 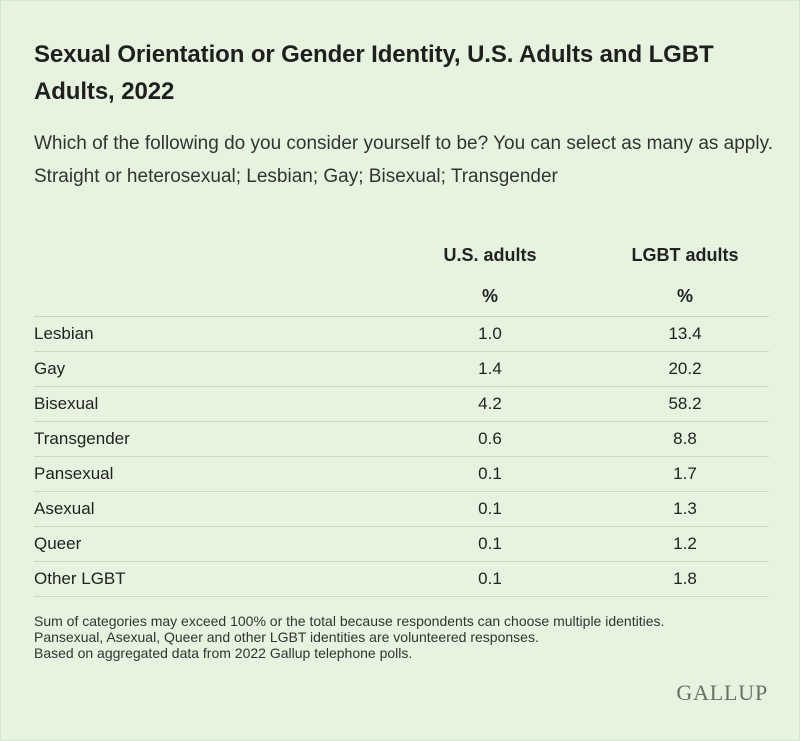 What do you see at coordinates (64, 333) in the screenshot?
I see `row-label: Lesbian` at bounding box center [64, 333].